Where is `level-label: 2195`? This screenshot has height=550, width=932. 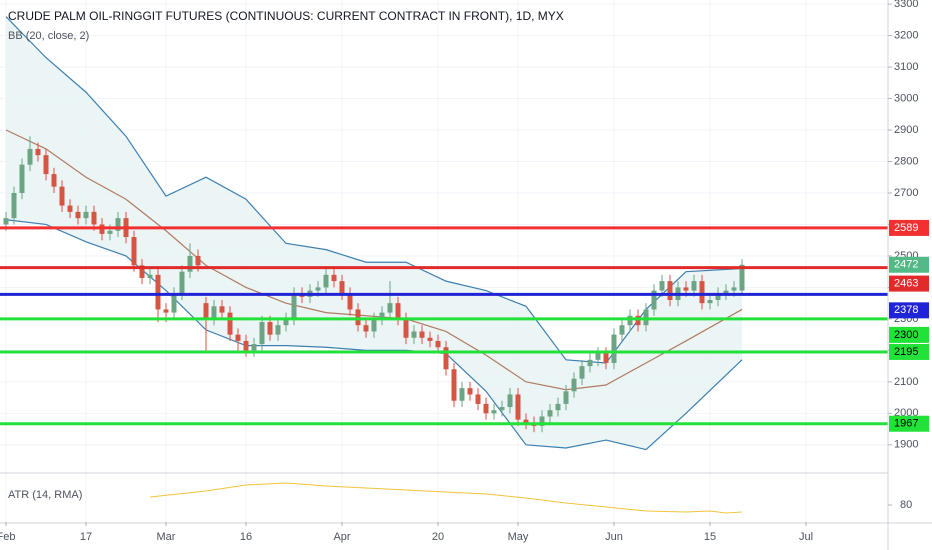
level-label: 2195 is located at coordinates (906, 352).